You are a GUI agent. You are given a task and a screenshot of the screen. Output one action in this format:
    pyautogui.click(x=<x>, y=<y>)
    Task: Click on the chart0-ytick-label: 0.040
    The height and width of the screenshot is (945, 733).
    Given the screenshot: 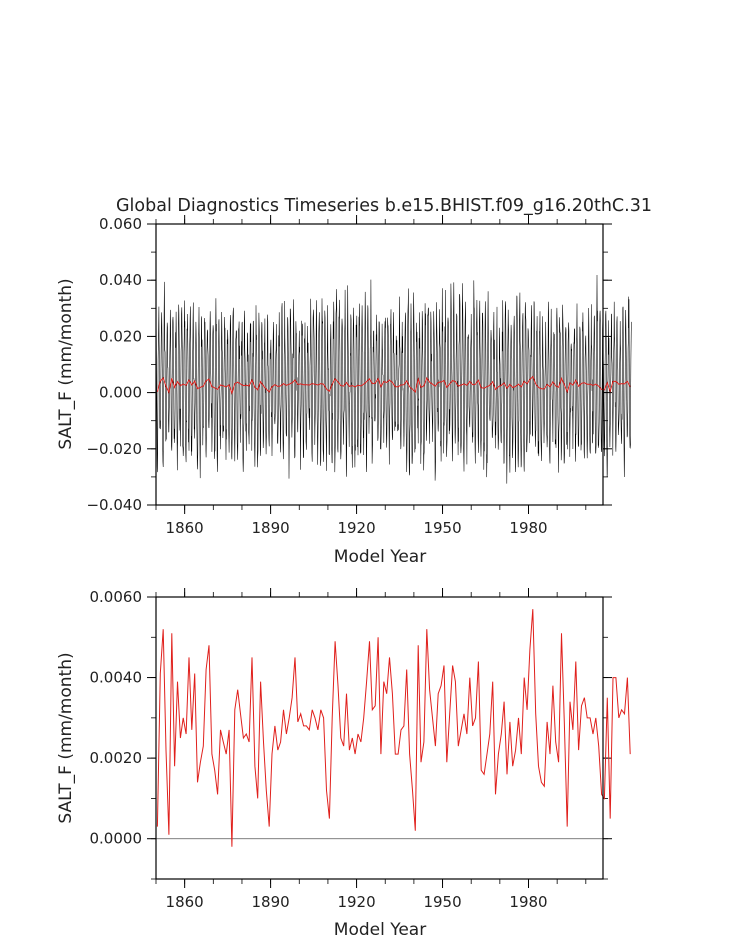 What is the action you would take?
    pyautogui.click(x=120, y=280)
    